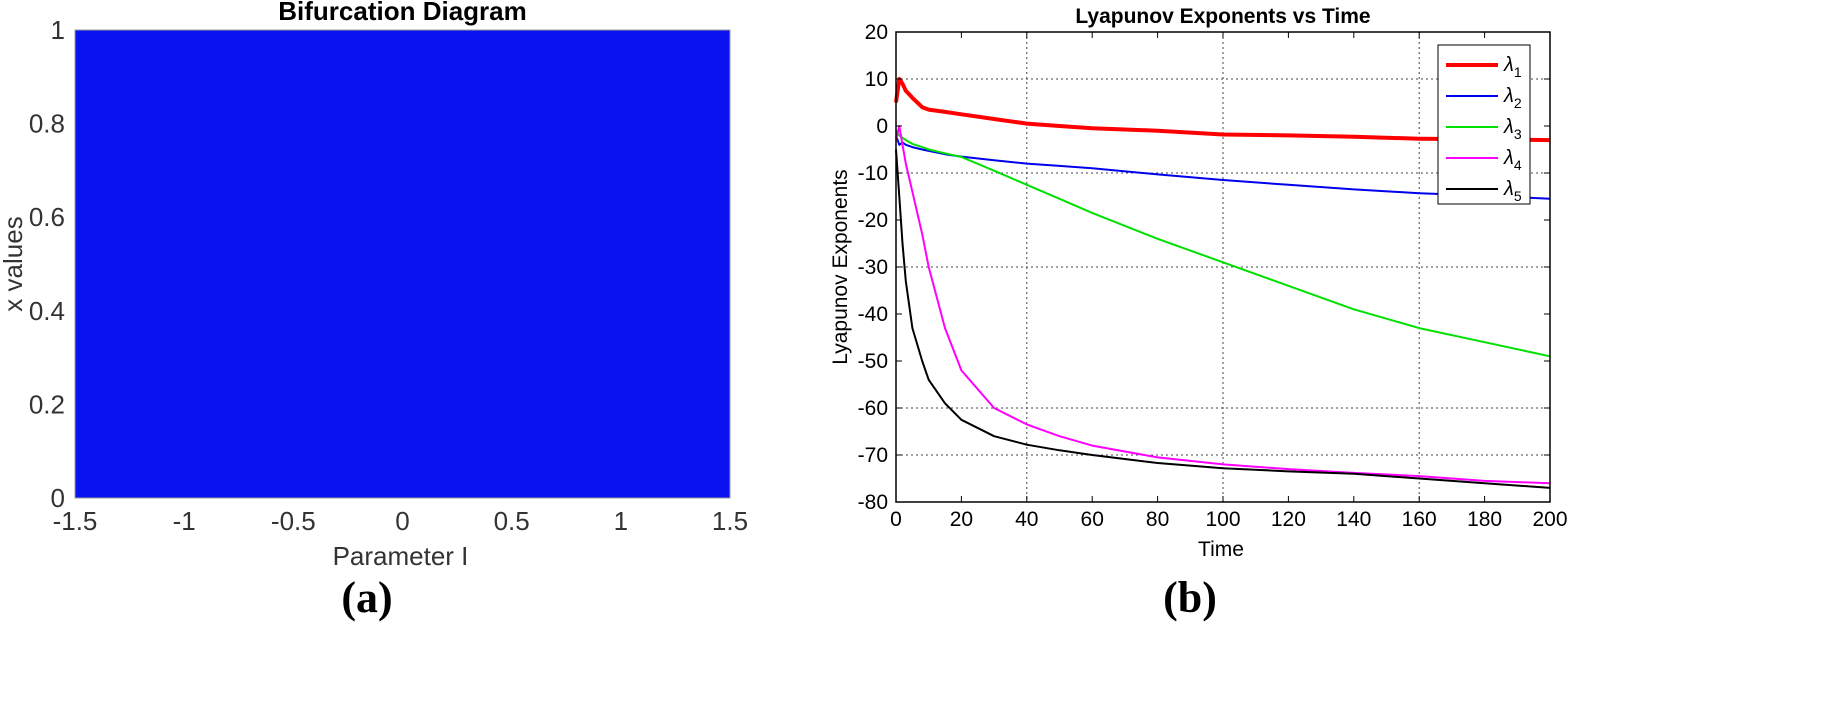 This screenshot has width=1832, height=722. Describe the element at coordinates (184, 521) in the screenshot. I see `x-tick-label: -1` at that location.